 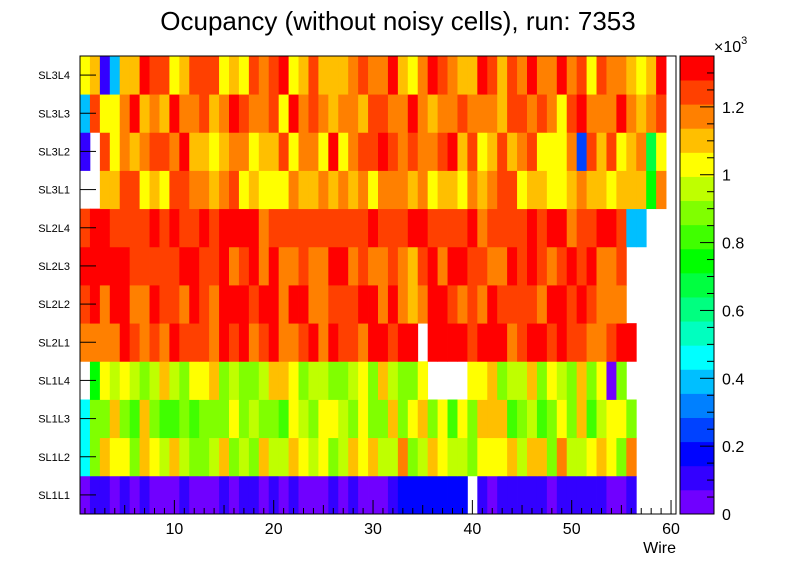 I want to click on z-tick-label: 0, so click(x=726, y=515).